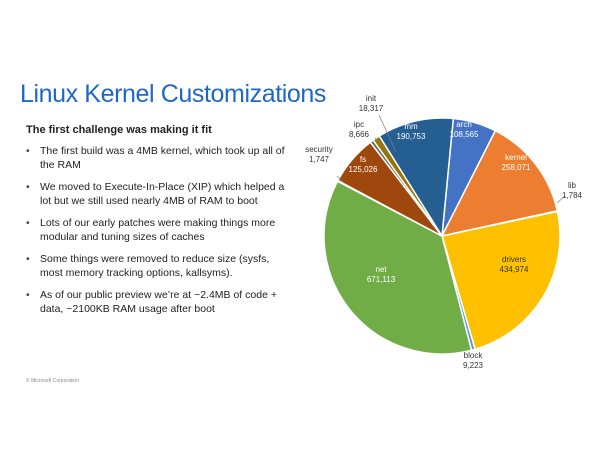  Describe the element at coordinates (173, 94) in the screenshot. I see `slide-title: Linux Kernel Customizations` at that location.